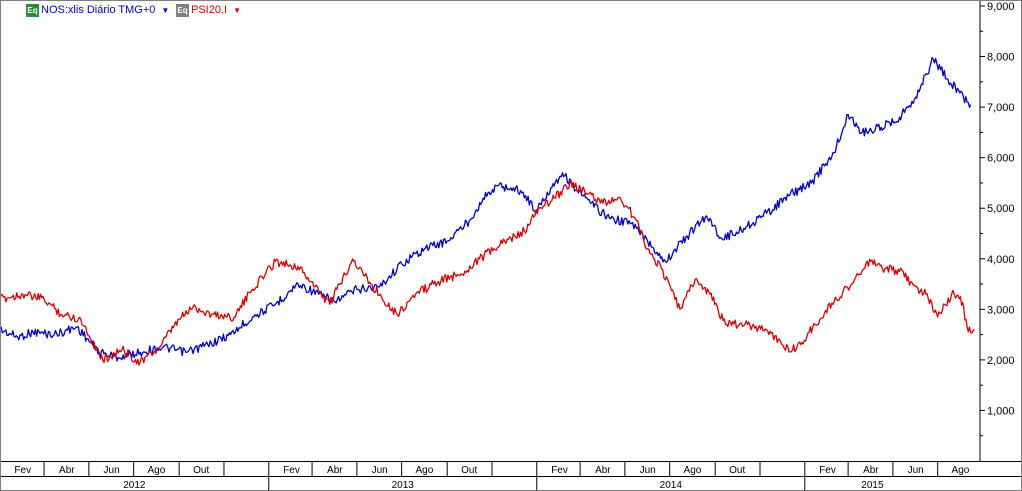  What do you see at coordinates (872, 485) in the screenshot?
I see `x-year-label: 2015` at bounding box center [872, 485].